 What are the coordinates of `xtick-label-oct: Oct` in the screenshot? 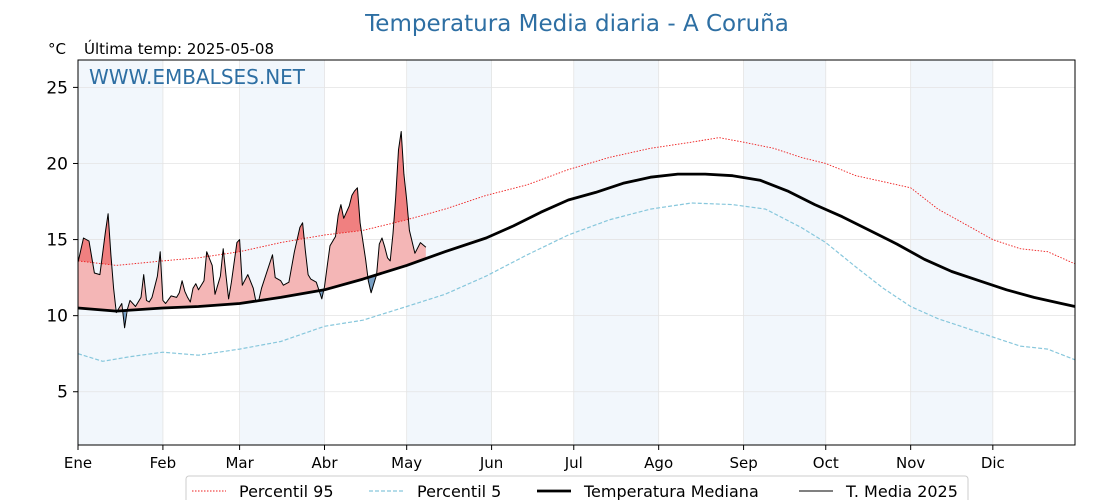 It's located at (826, 463).